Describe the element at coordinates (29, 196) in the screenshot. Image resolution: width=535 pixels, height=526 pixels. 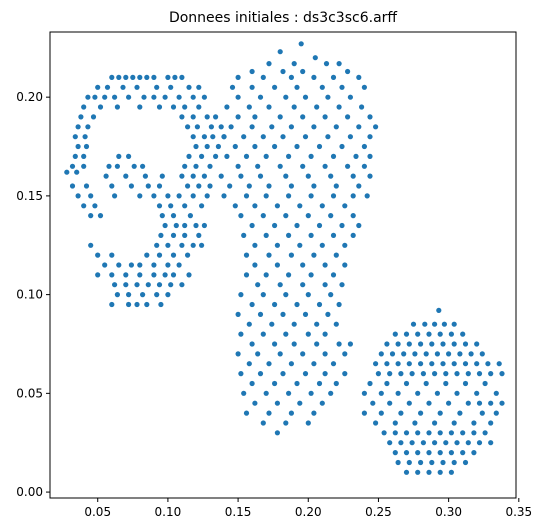
I see `y-tick-label: 0.15` at that location.